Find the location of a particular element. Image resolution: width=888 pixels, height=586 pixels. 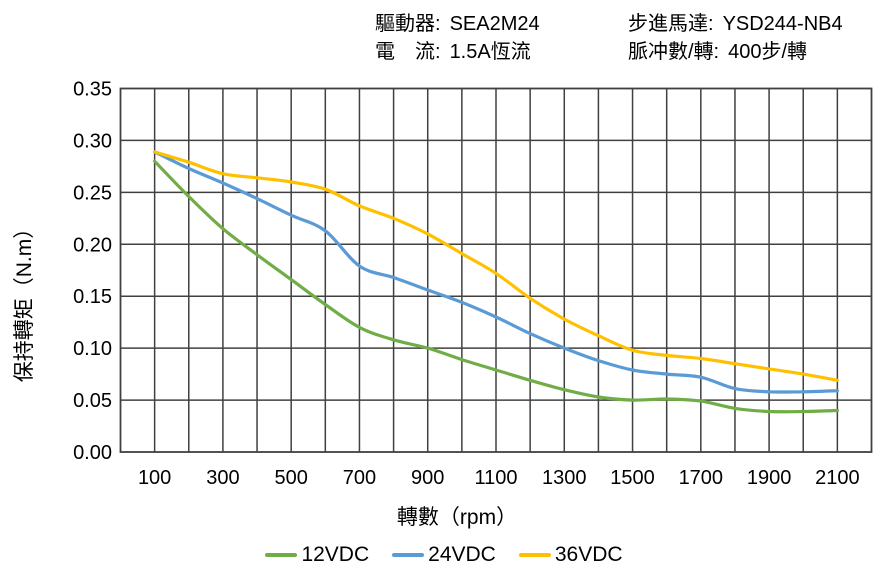

x-tick-label: 100 is located at coordinates (154, 478).